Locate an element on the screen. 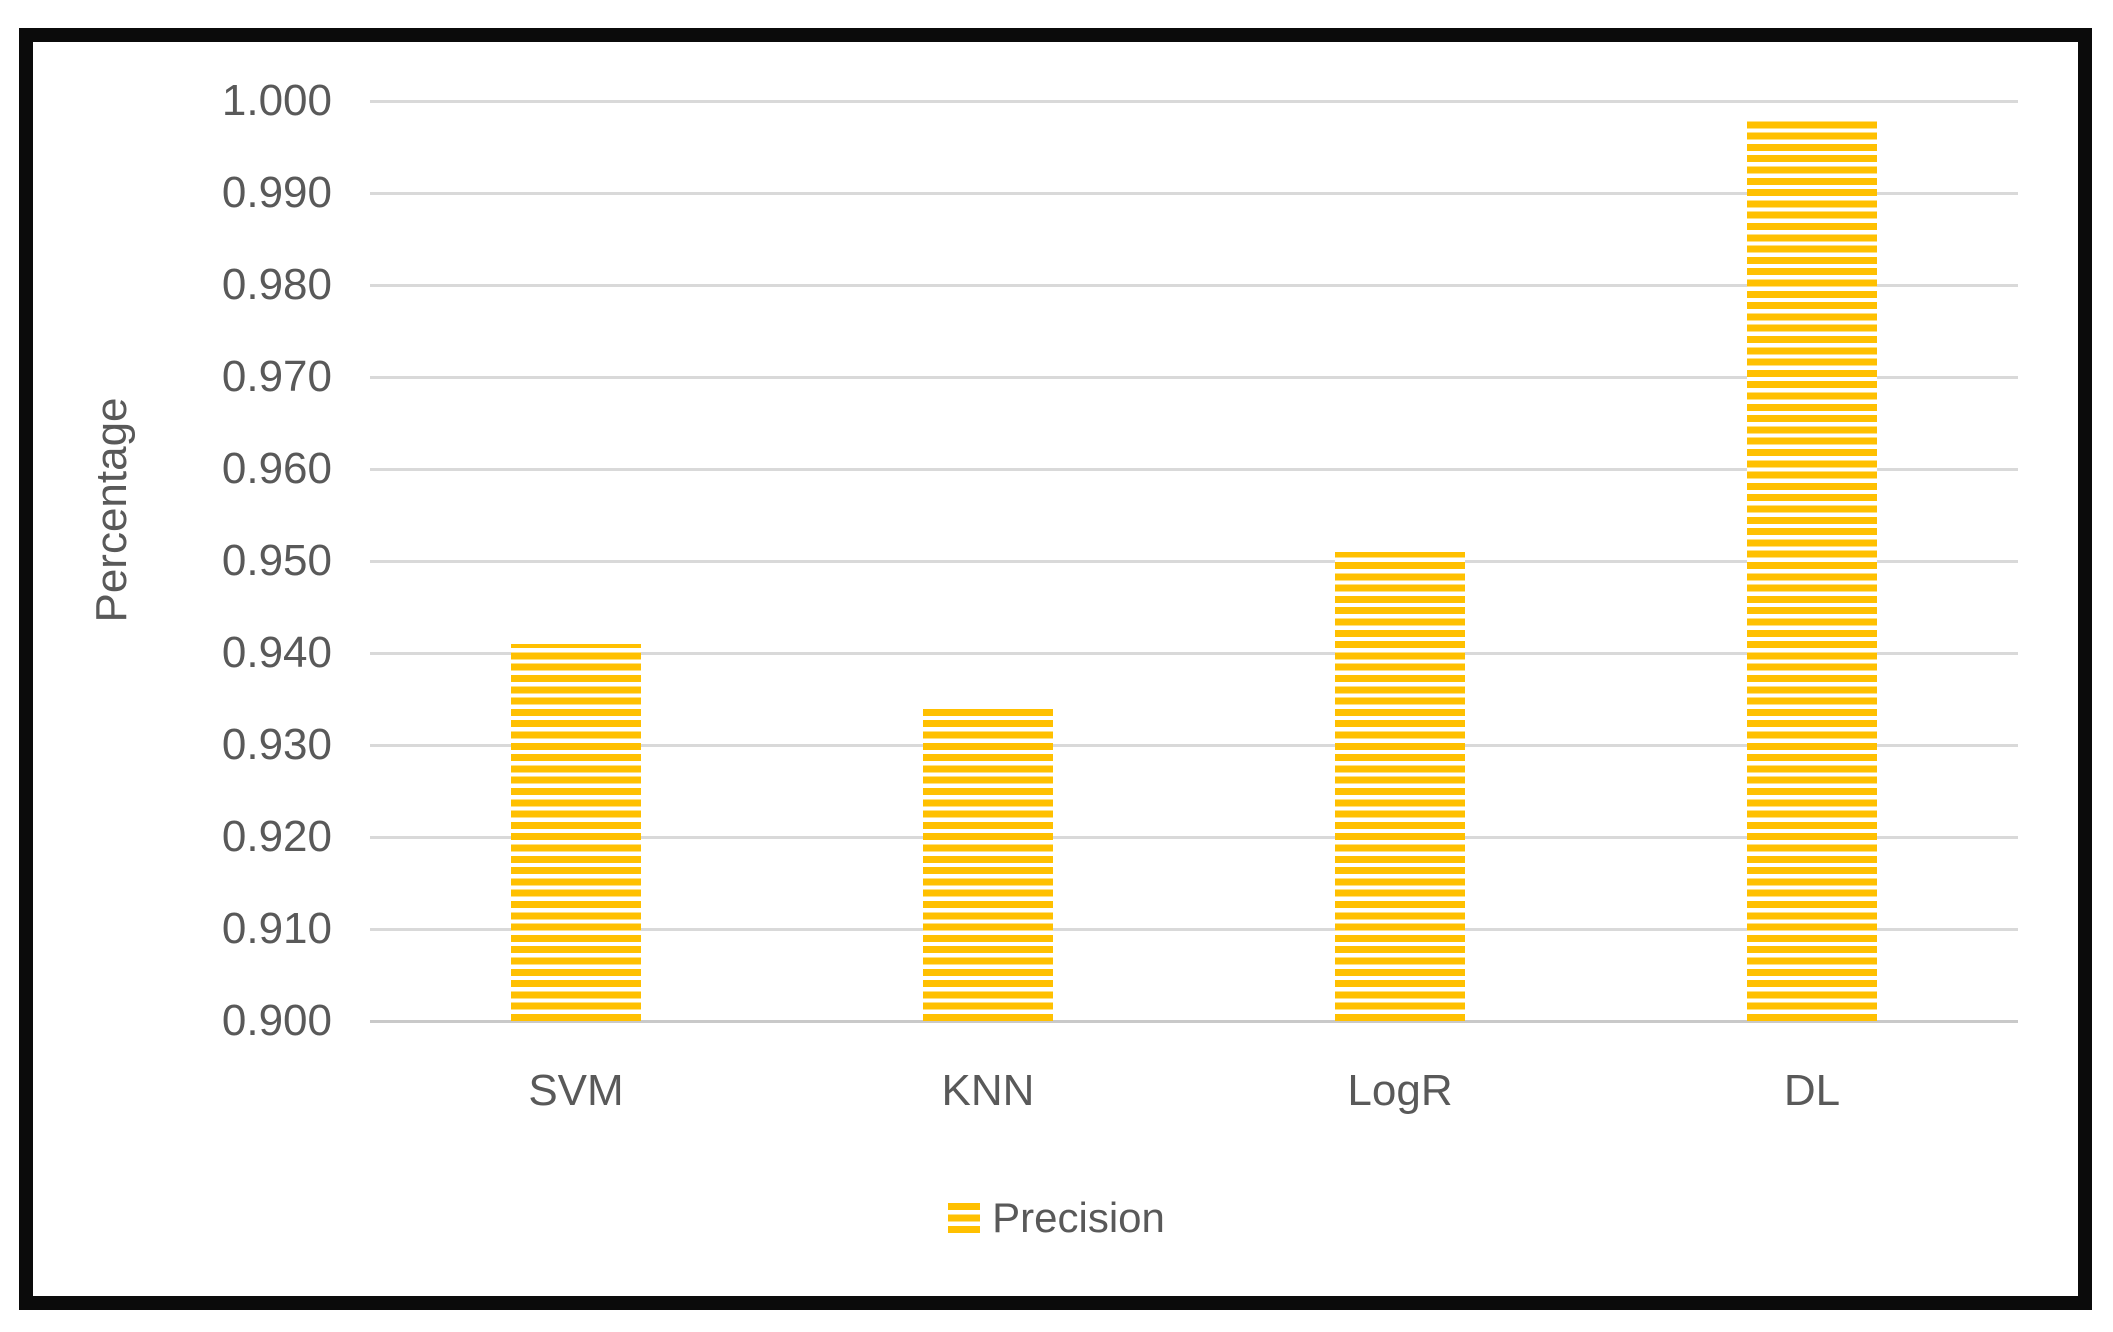 The height and width of the screenshot is (1332, 2113). y-tick-0.920: 0.920 is located at coordinates (276, 836).